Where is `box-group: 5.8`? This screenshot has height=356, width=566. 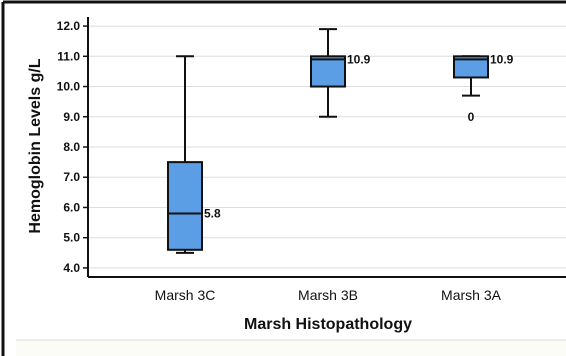
box-group: 5.8 is located at coordinates (194, 154).